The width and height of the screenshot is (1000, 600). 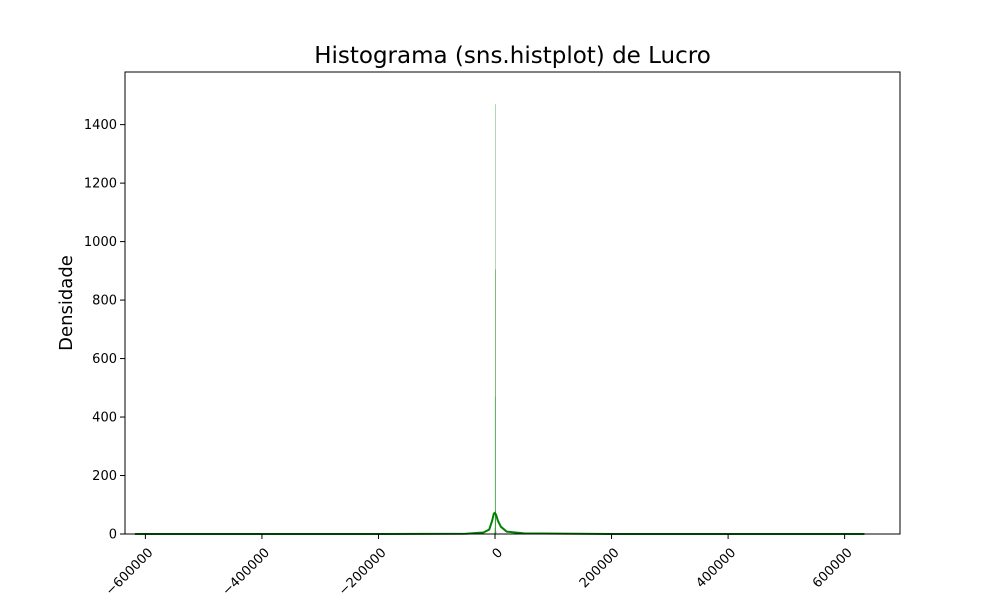 I want to click on x-axis-ticks: −600000 −400000 −200000 0 200000 400000 600000, so click(x=479, y=566).